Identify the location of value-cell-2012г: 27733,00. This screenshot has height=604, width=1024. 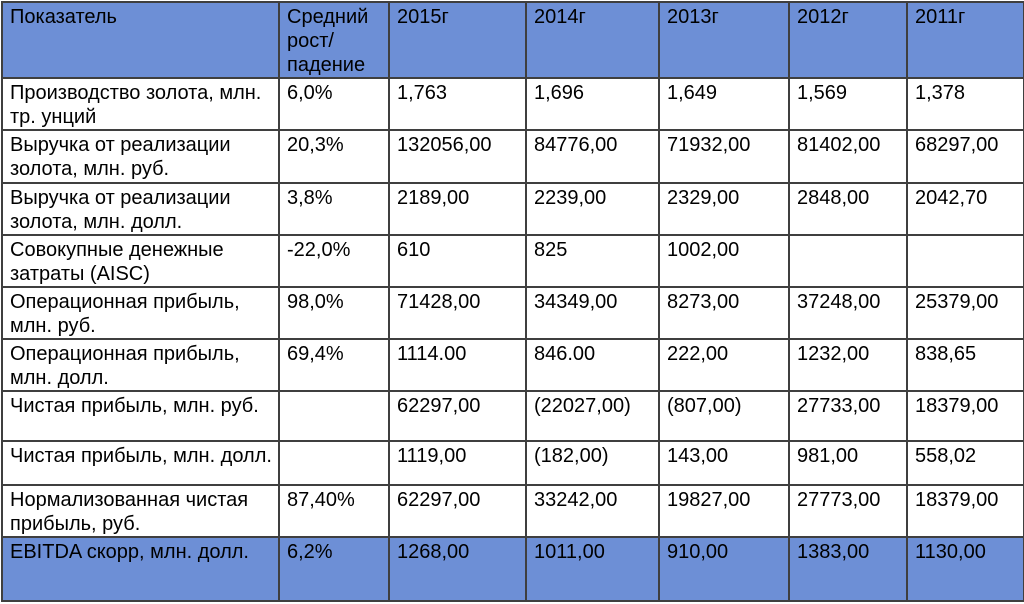
(848, 416).